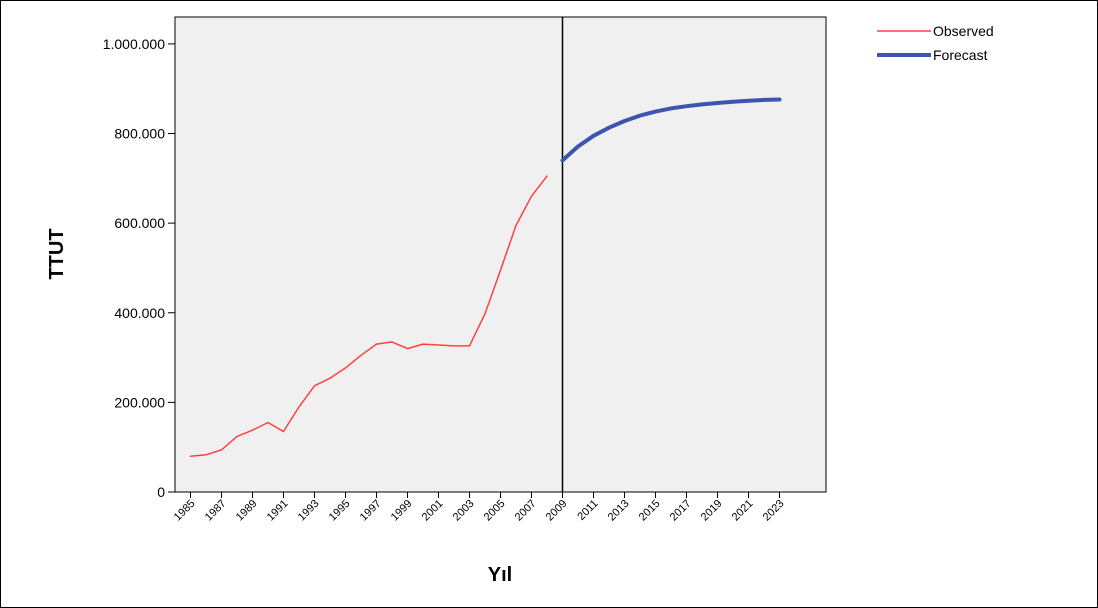 This screenshot has height=608, width=1098. What do you see at coordinates (139, 402) in the screenshot?
I see `y-tick-label: 200.000` at bounding box center [139, 402].